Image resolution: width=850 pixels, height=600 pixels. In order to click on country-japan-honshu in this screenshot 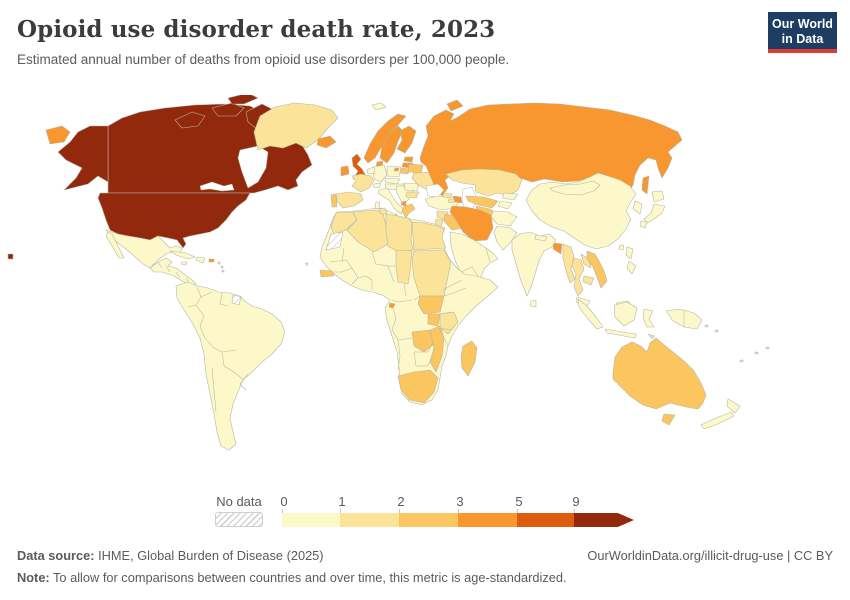, I will do `click(654, 213)`.